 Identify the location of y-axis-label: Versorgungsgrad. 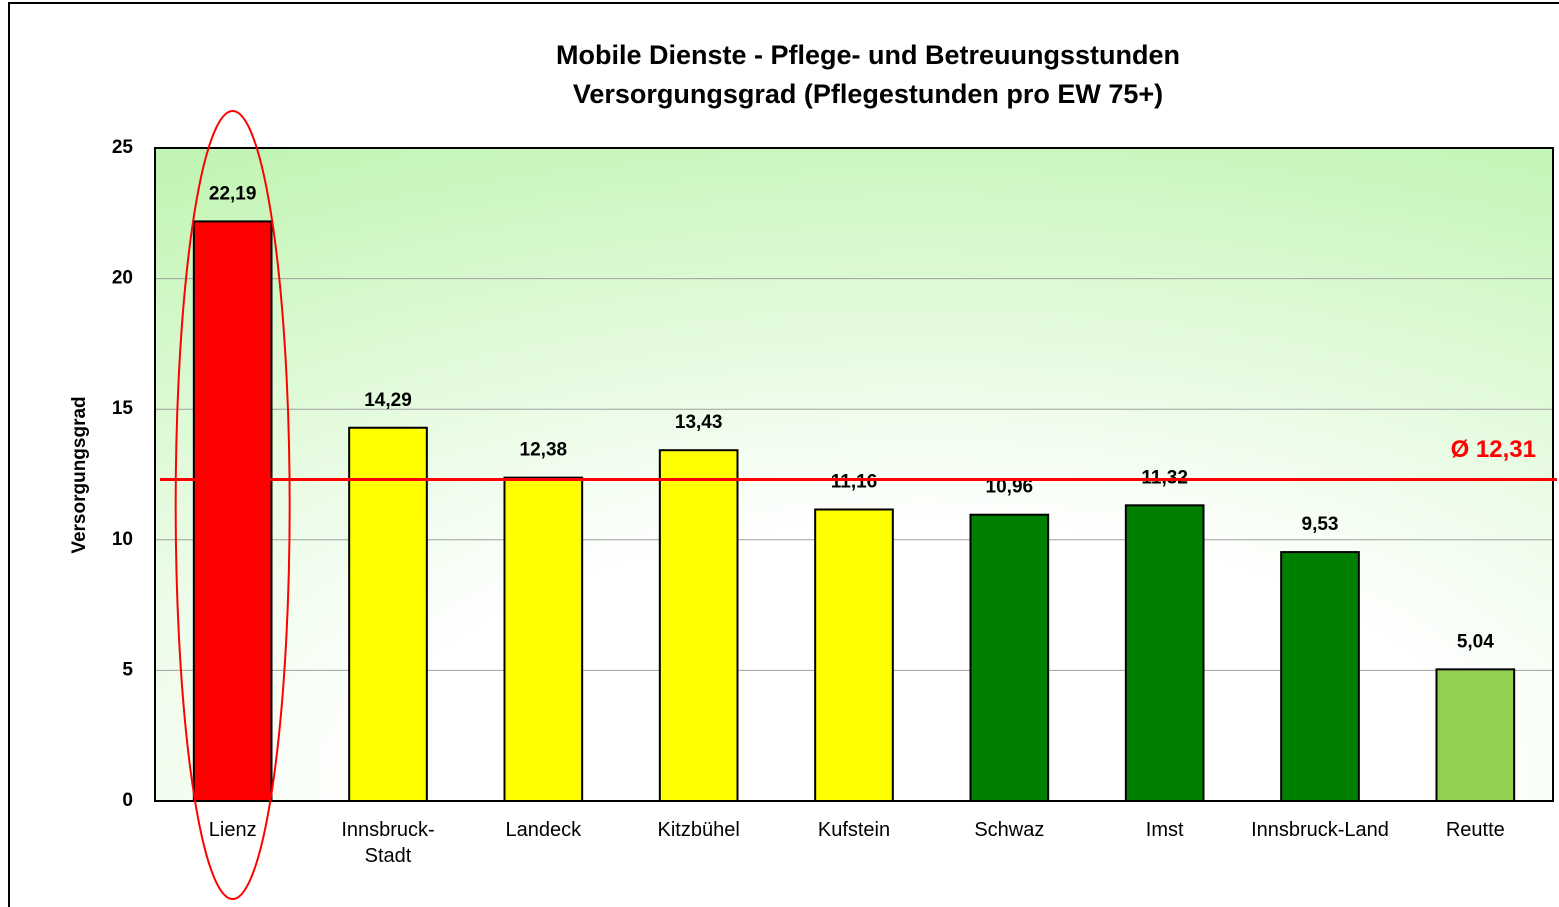
(79, 474).